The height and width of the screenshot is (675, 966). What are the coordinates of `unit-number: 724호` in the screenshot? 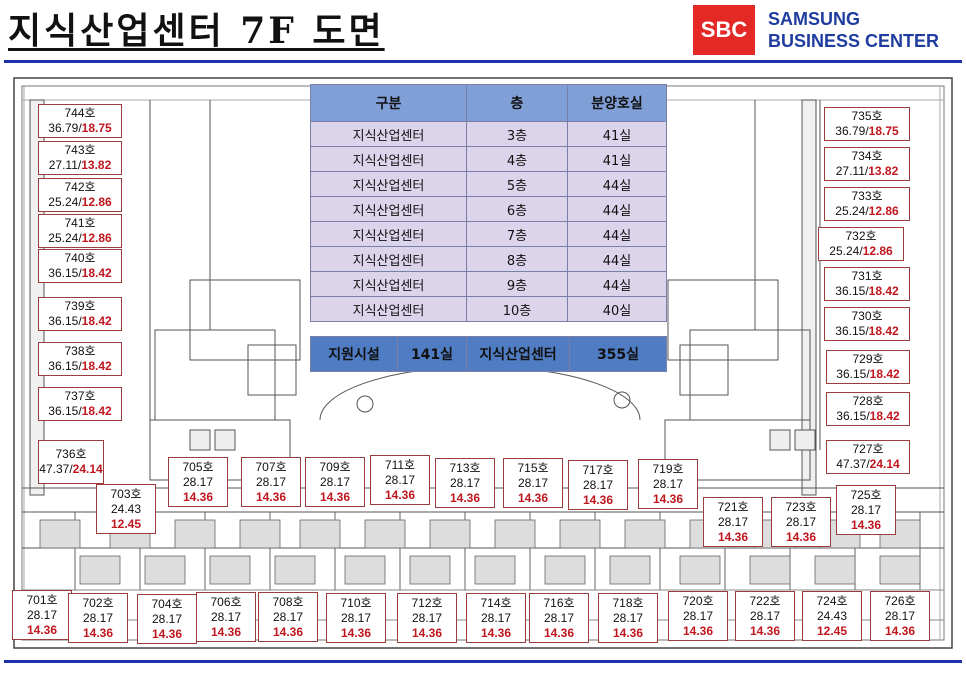 It's located at (832, 600).